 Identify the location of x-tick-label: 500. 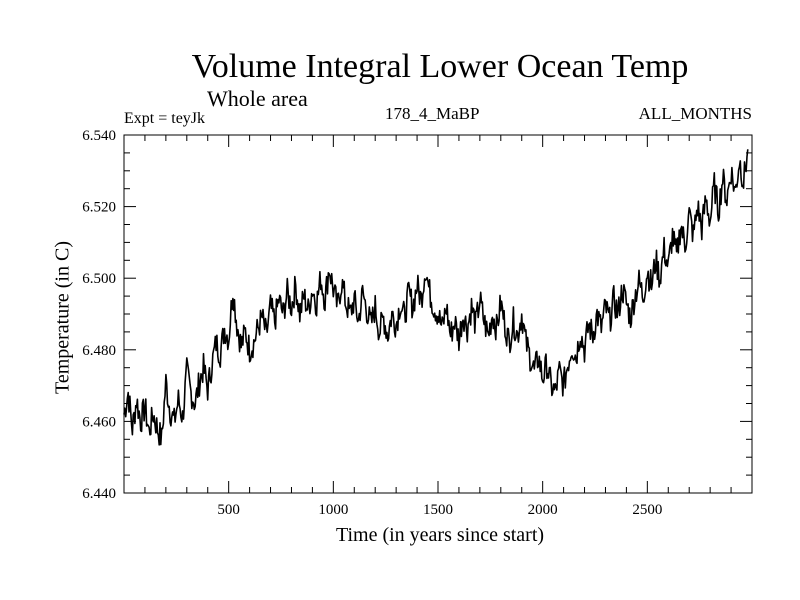
(228, 510).